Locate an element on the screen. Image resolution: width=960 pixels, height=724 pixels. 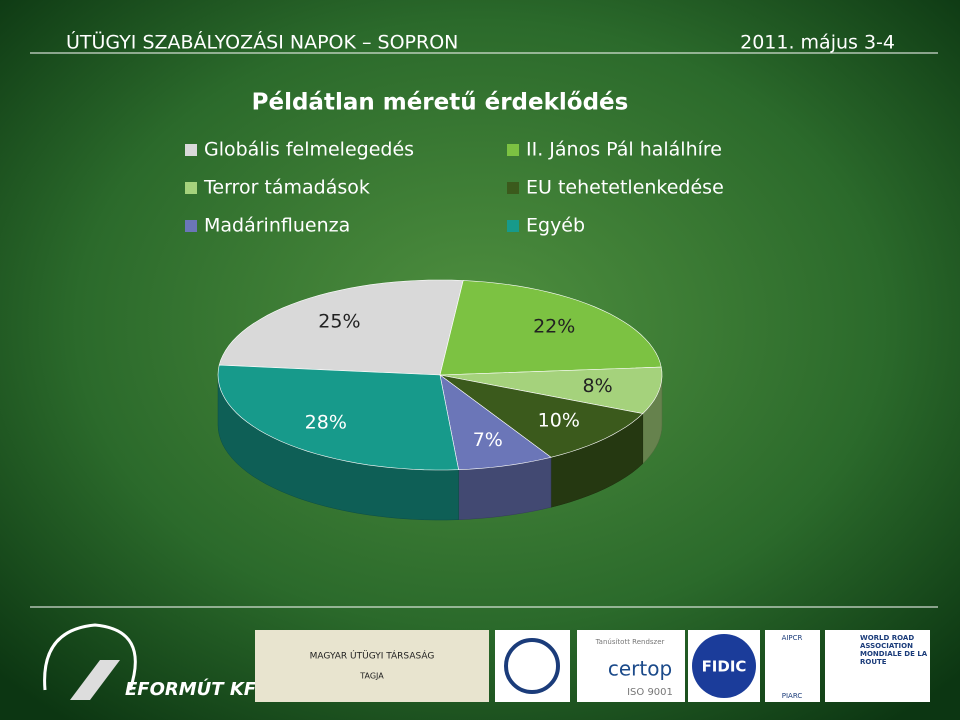
logo-text: AIPCR is located at coordinates (792, 638).